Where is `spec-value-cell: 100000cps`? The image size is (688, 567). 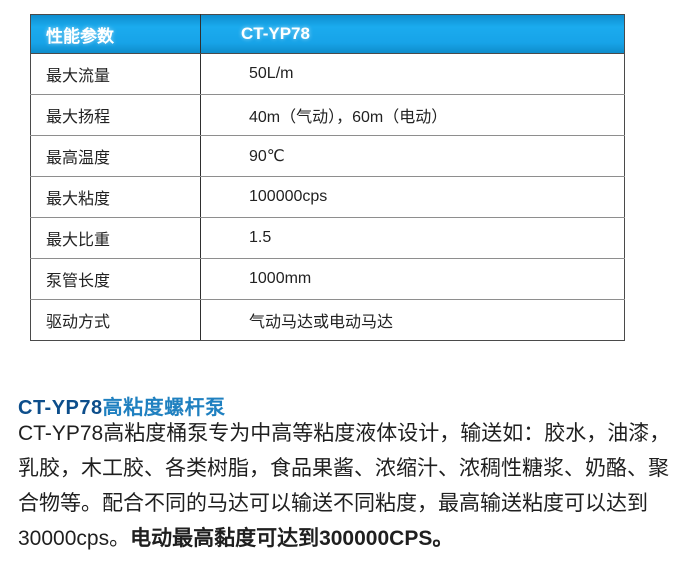 spec-value-cell: 100000cps is located at coordinates (412, 197).